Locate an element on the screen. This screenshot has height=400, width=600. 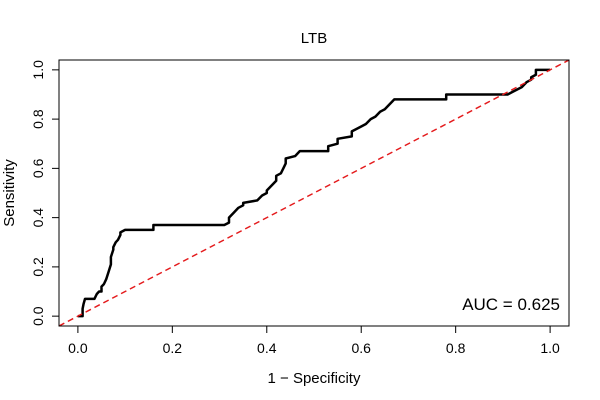
y-tick-label: 1.0 is located at coordinates (38, 70).